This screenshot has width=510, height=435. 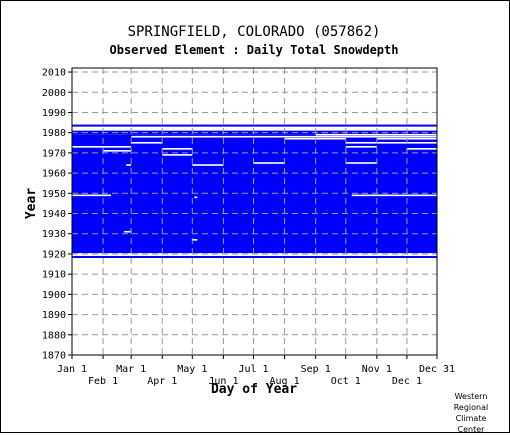 I want to click on credit-line: Western, so click(x=471, y=396).